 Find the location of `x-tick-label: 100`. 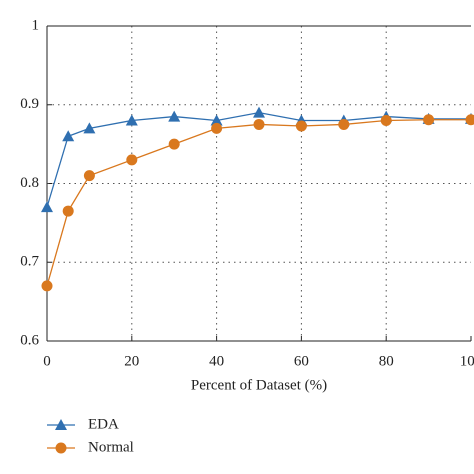

x-tick-label: 100 is located at coordinates (467, 361).